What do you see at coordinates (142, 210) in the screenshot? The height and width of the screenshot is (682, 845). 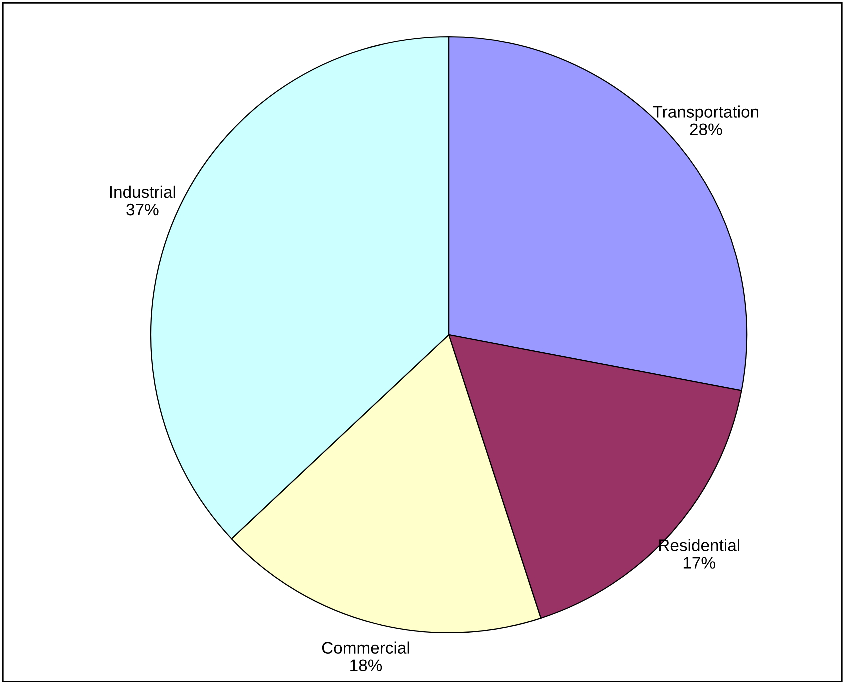 I see `data-label: 37%` at bounding box center [142, 210].